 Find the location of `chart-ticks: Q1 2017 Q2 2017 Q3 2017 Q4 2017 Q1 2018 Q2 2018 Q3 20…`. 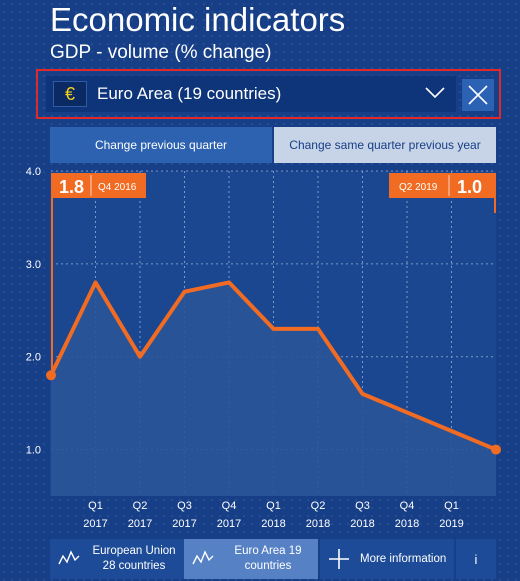

chart-ticks: Q1 2017 Q2 2017 Q3 2017 Q4 2017 Q1 2018 Q2 2018 Q3 20… is located at coordinates (273, 515).